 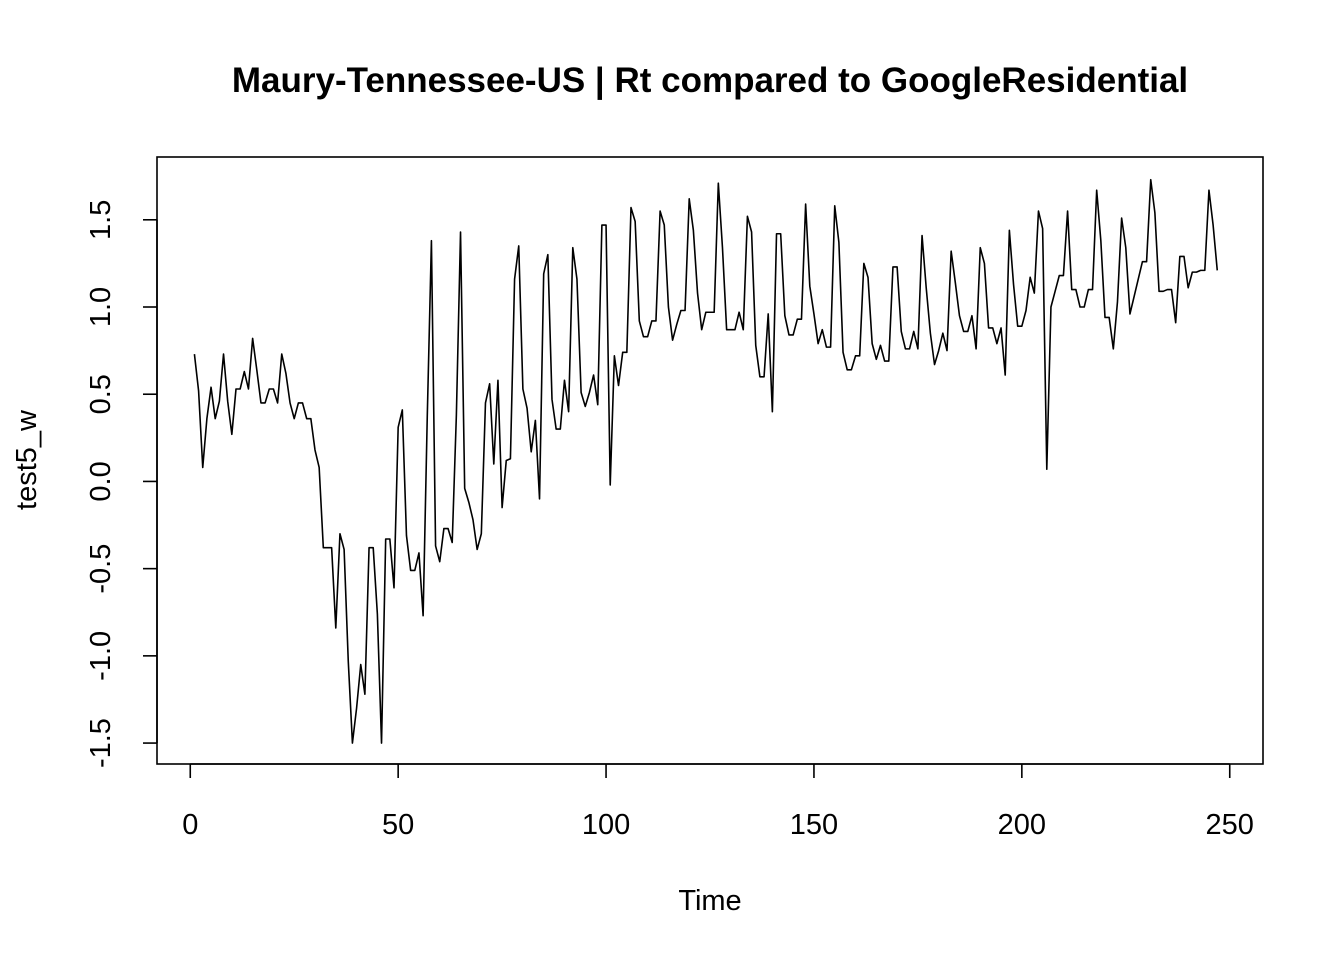 What do you see at coordinates (101, 569) in the screenshot?
I see `y-tick-label: -0.5` at bounding box center [101, 569].